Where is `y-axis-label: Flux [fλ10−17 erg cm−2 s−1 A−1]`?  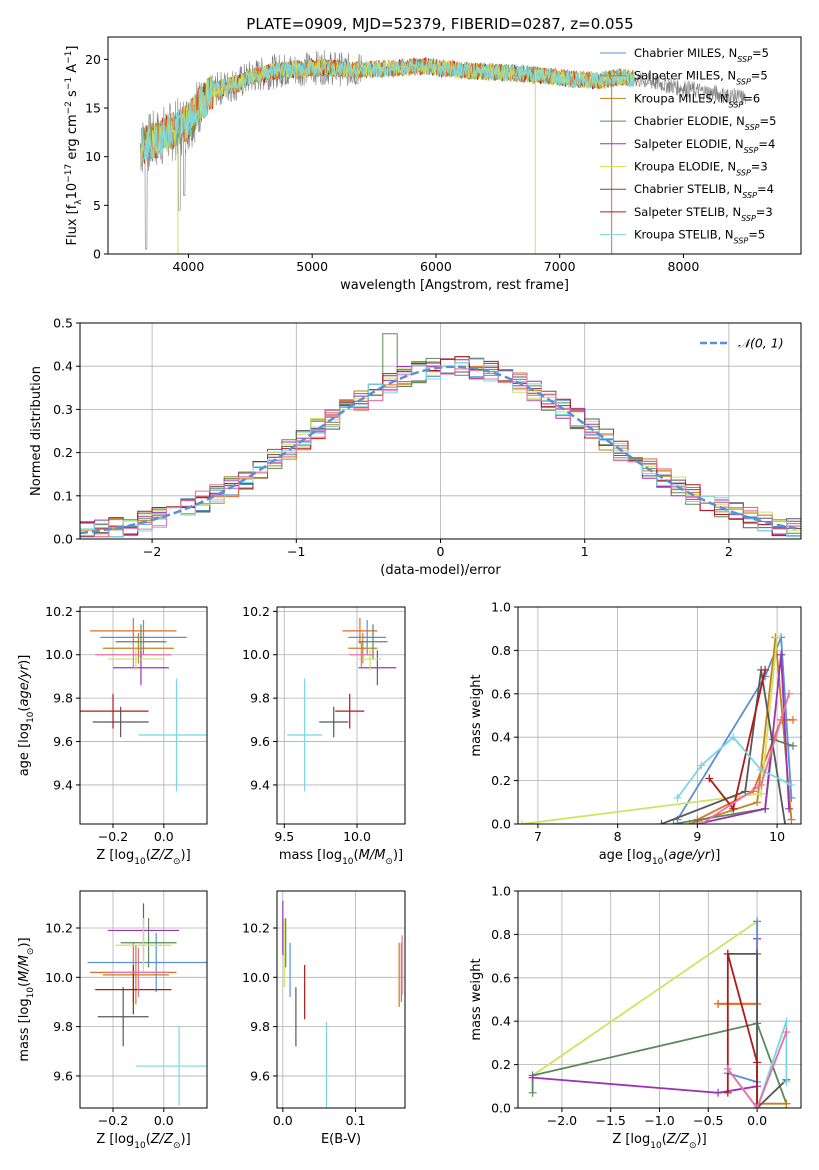
y-axis-label: Flux [fλ10−17 erg cm−2 s−1 A−1] is located at coordinates (74, 146).